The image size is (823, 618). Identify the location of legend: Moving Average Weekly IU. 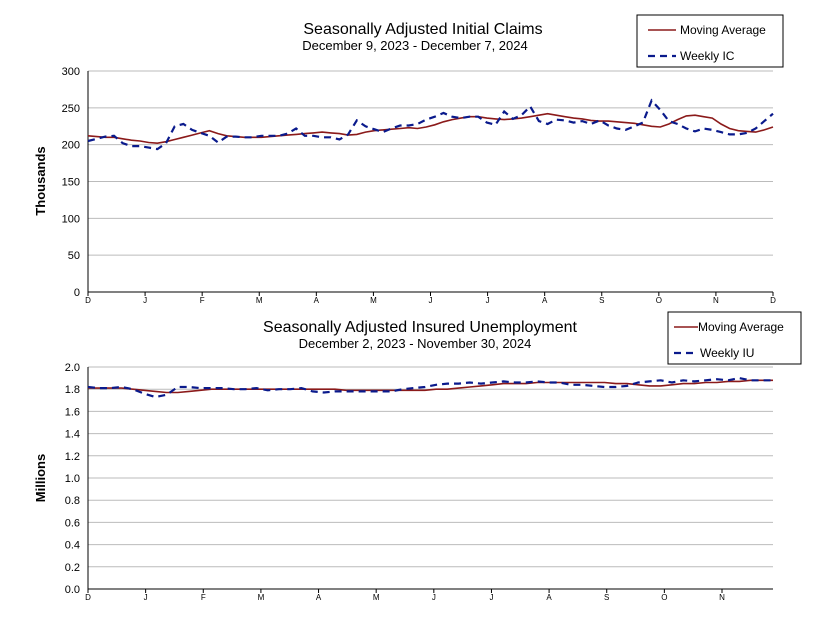
(734, 338).